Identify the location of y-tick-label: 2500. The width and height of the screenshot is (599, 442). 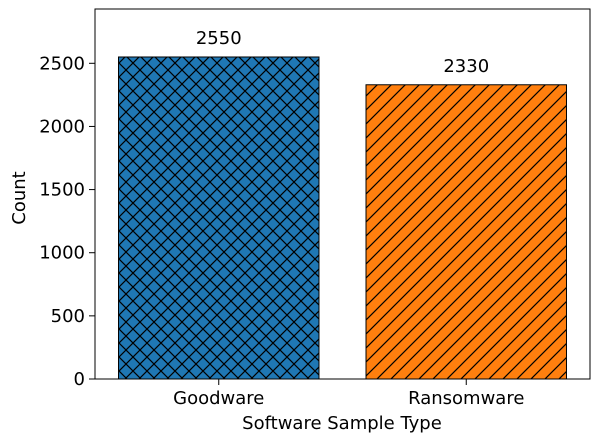
(62, 63).